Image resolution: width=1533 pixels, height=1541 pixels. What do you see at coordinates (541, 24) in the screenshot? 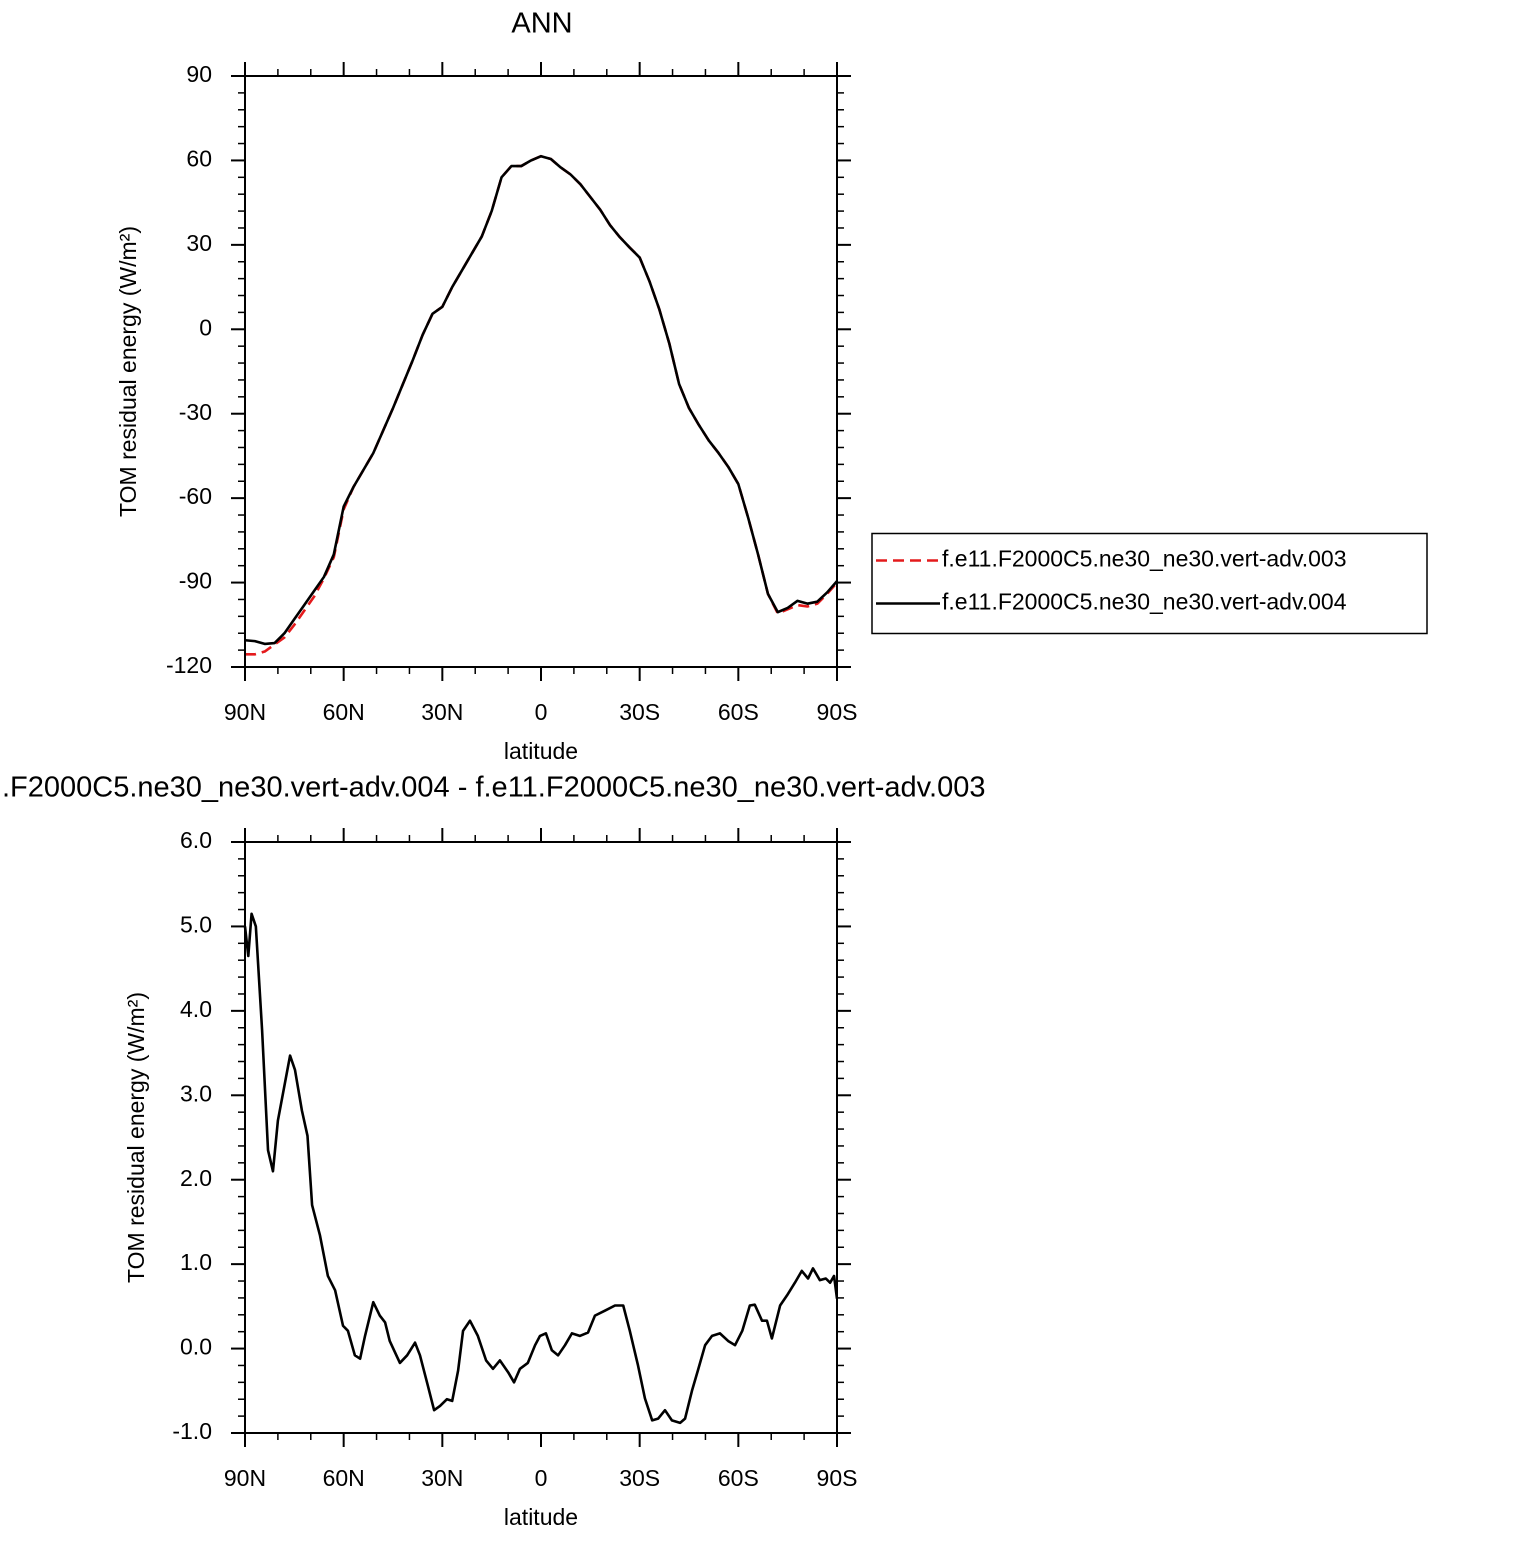
I see `chart-title: ANN` at bounding box center [541, 24].